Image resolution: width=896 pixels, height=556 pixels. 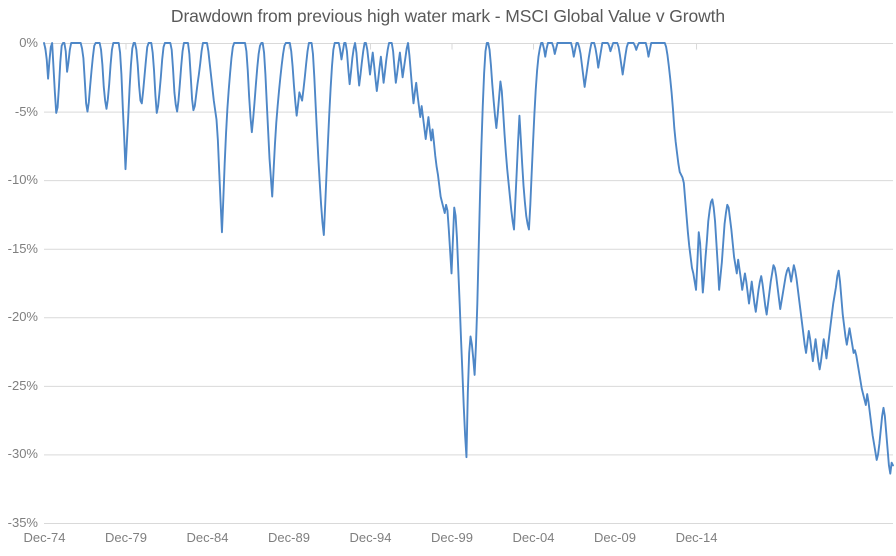 What do you see at coordinates (22, 454) in the screenshot?
I see `y-axis-tick-label: -30%` at bounding box center [22, 454].